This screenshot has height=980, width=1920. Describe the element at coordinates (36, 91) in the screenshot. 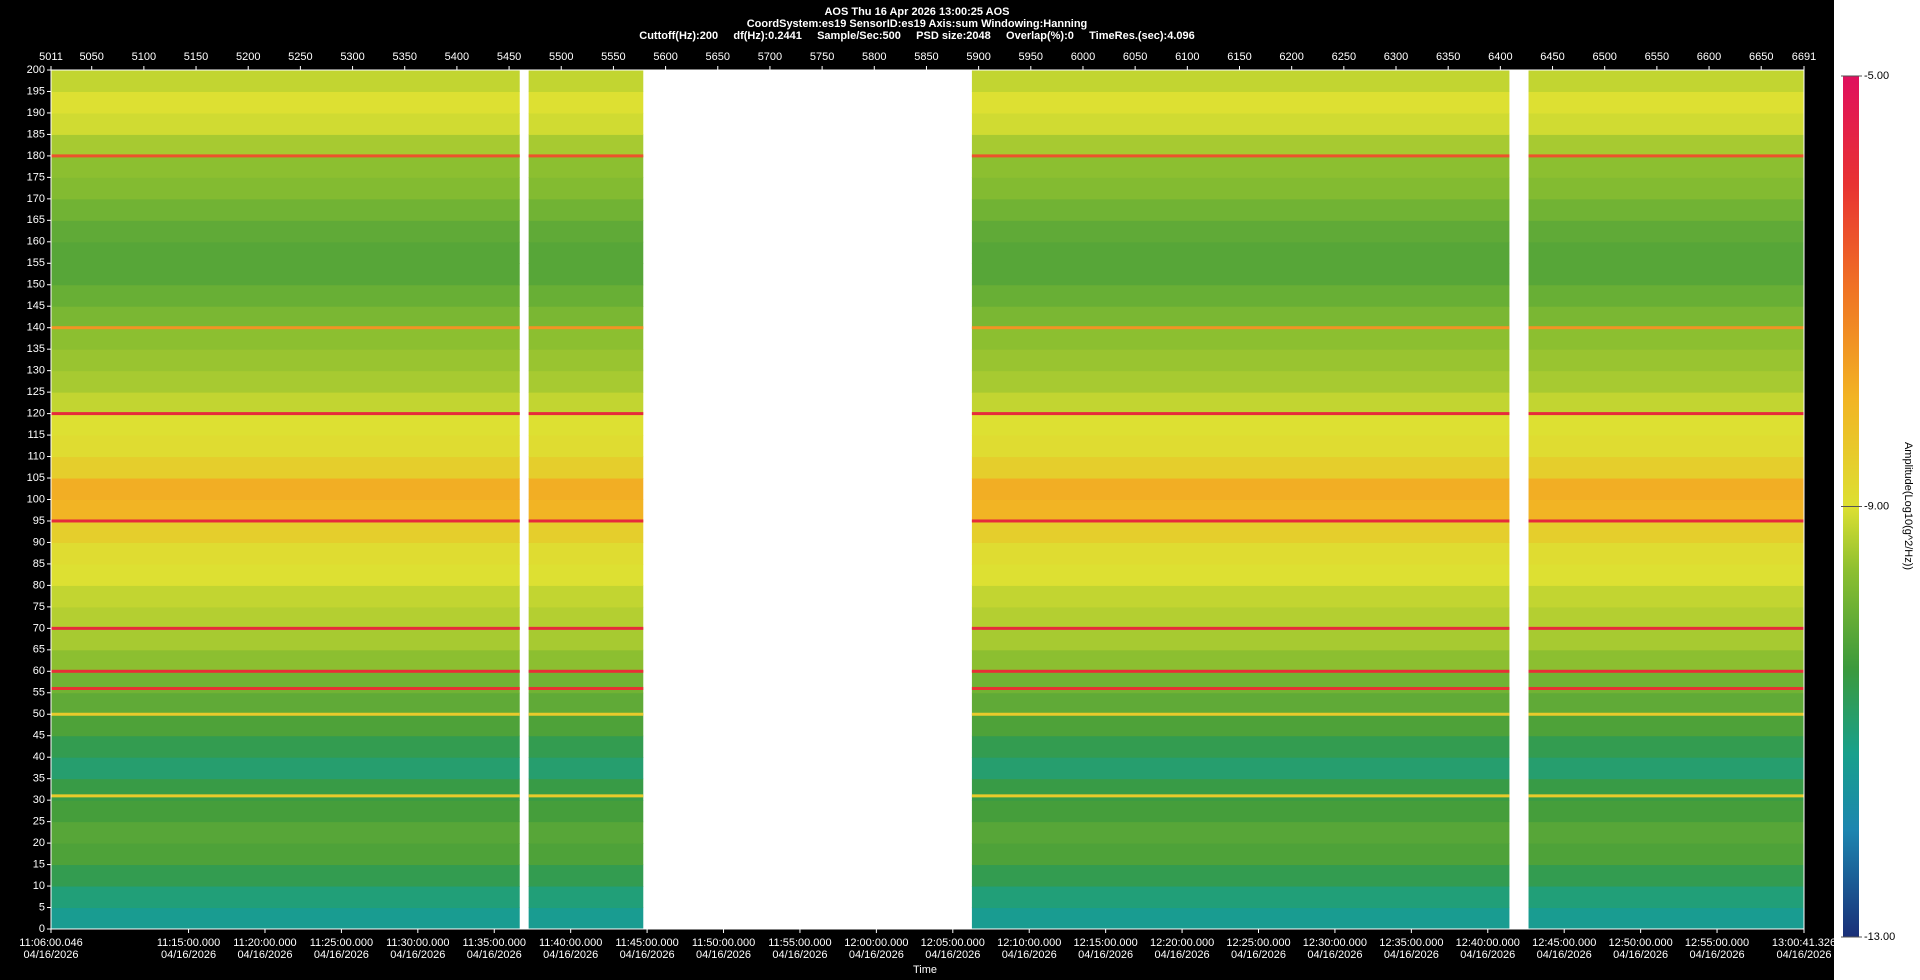

I see `y-tick-label: 195` at that location.